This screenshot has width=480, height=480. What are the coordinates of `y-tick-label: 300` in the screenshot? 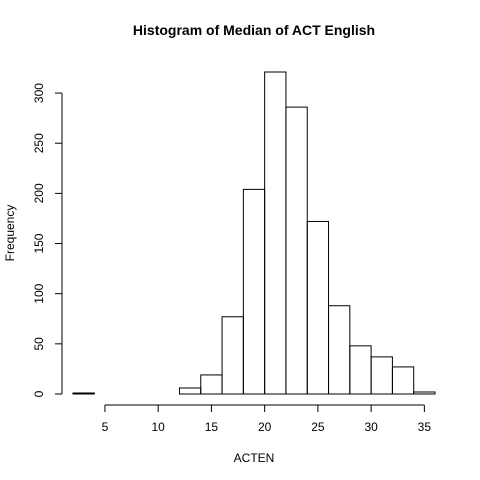 It's located at (39, 93).